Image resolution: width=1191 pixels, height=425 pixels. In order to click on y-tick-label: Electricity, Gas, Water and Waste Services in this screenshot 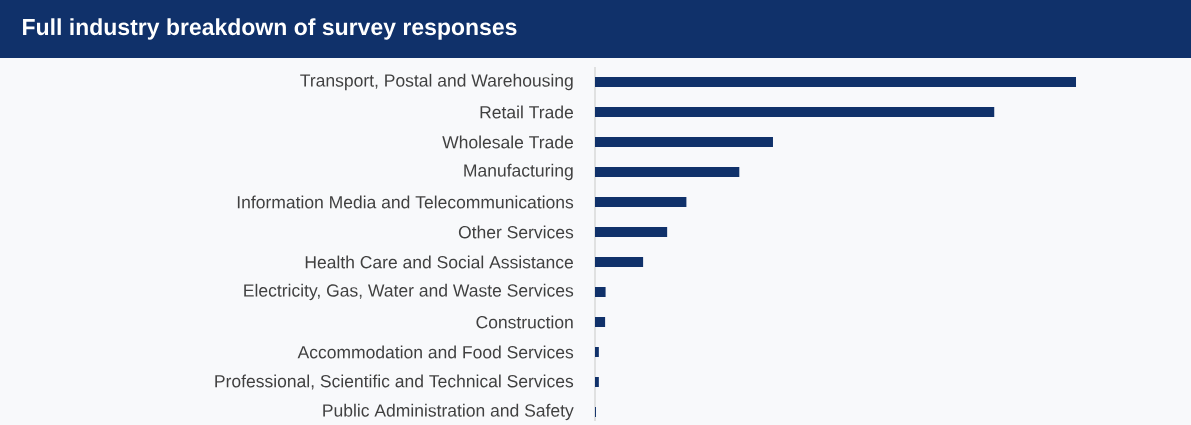, I will do `click(409, 292)`.